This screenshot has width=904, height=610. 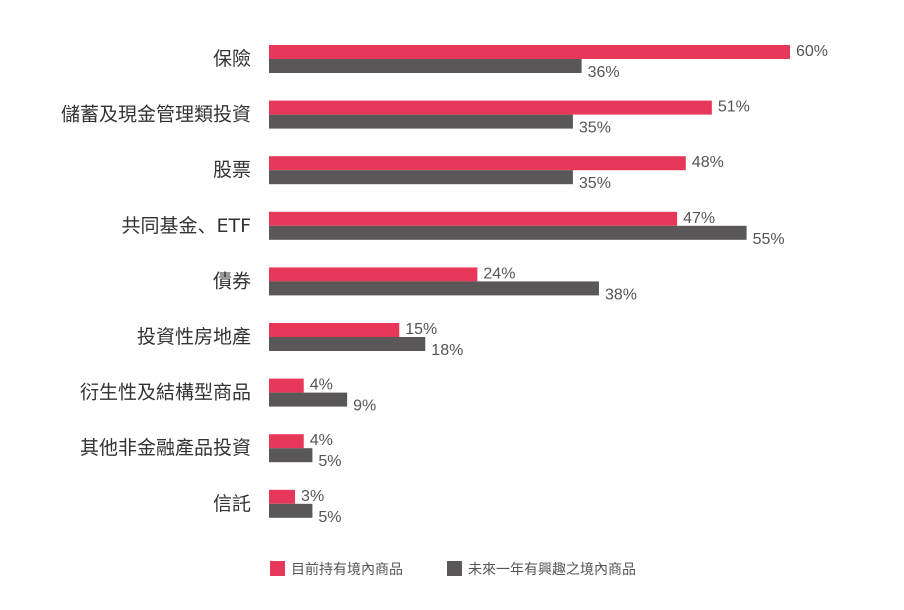 I want to click on legend-label-future: 未來一年有興趣之境內商品, so click(x=552, y=570).